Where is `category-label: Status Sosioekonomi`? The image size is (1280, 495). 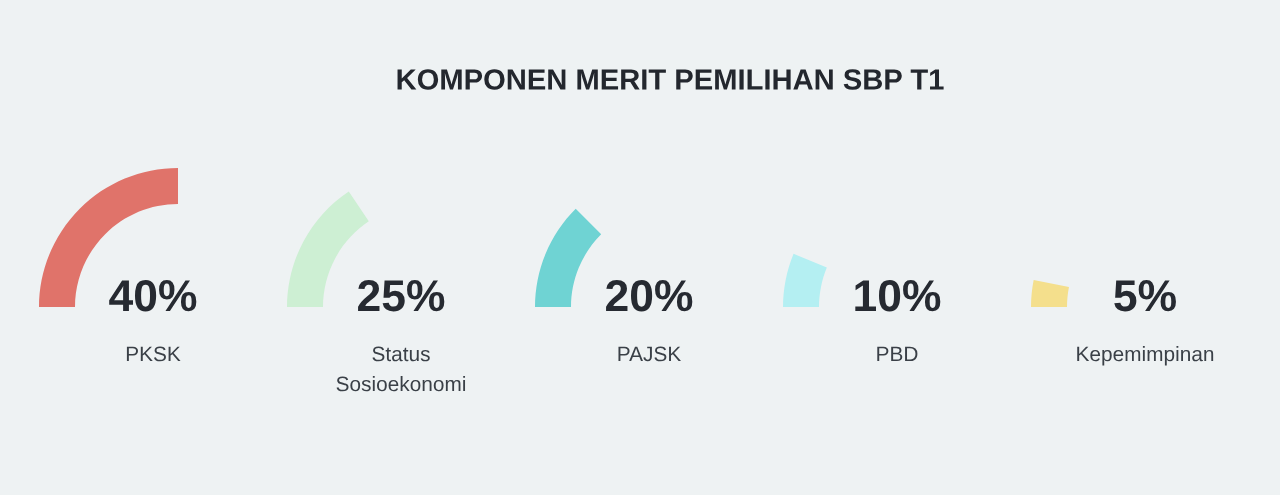
category-label: Status Sosioekonomi is located at coordinates (401, 369).